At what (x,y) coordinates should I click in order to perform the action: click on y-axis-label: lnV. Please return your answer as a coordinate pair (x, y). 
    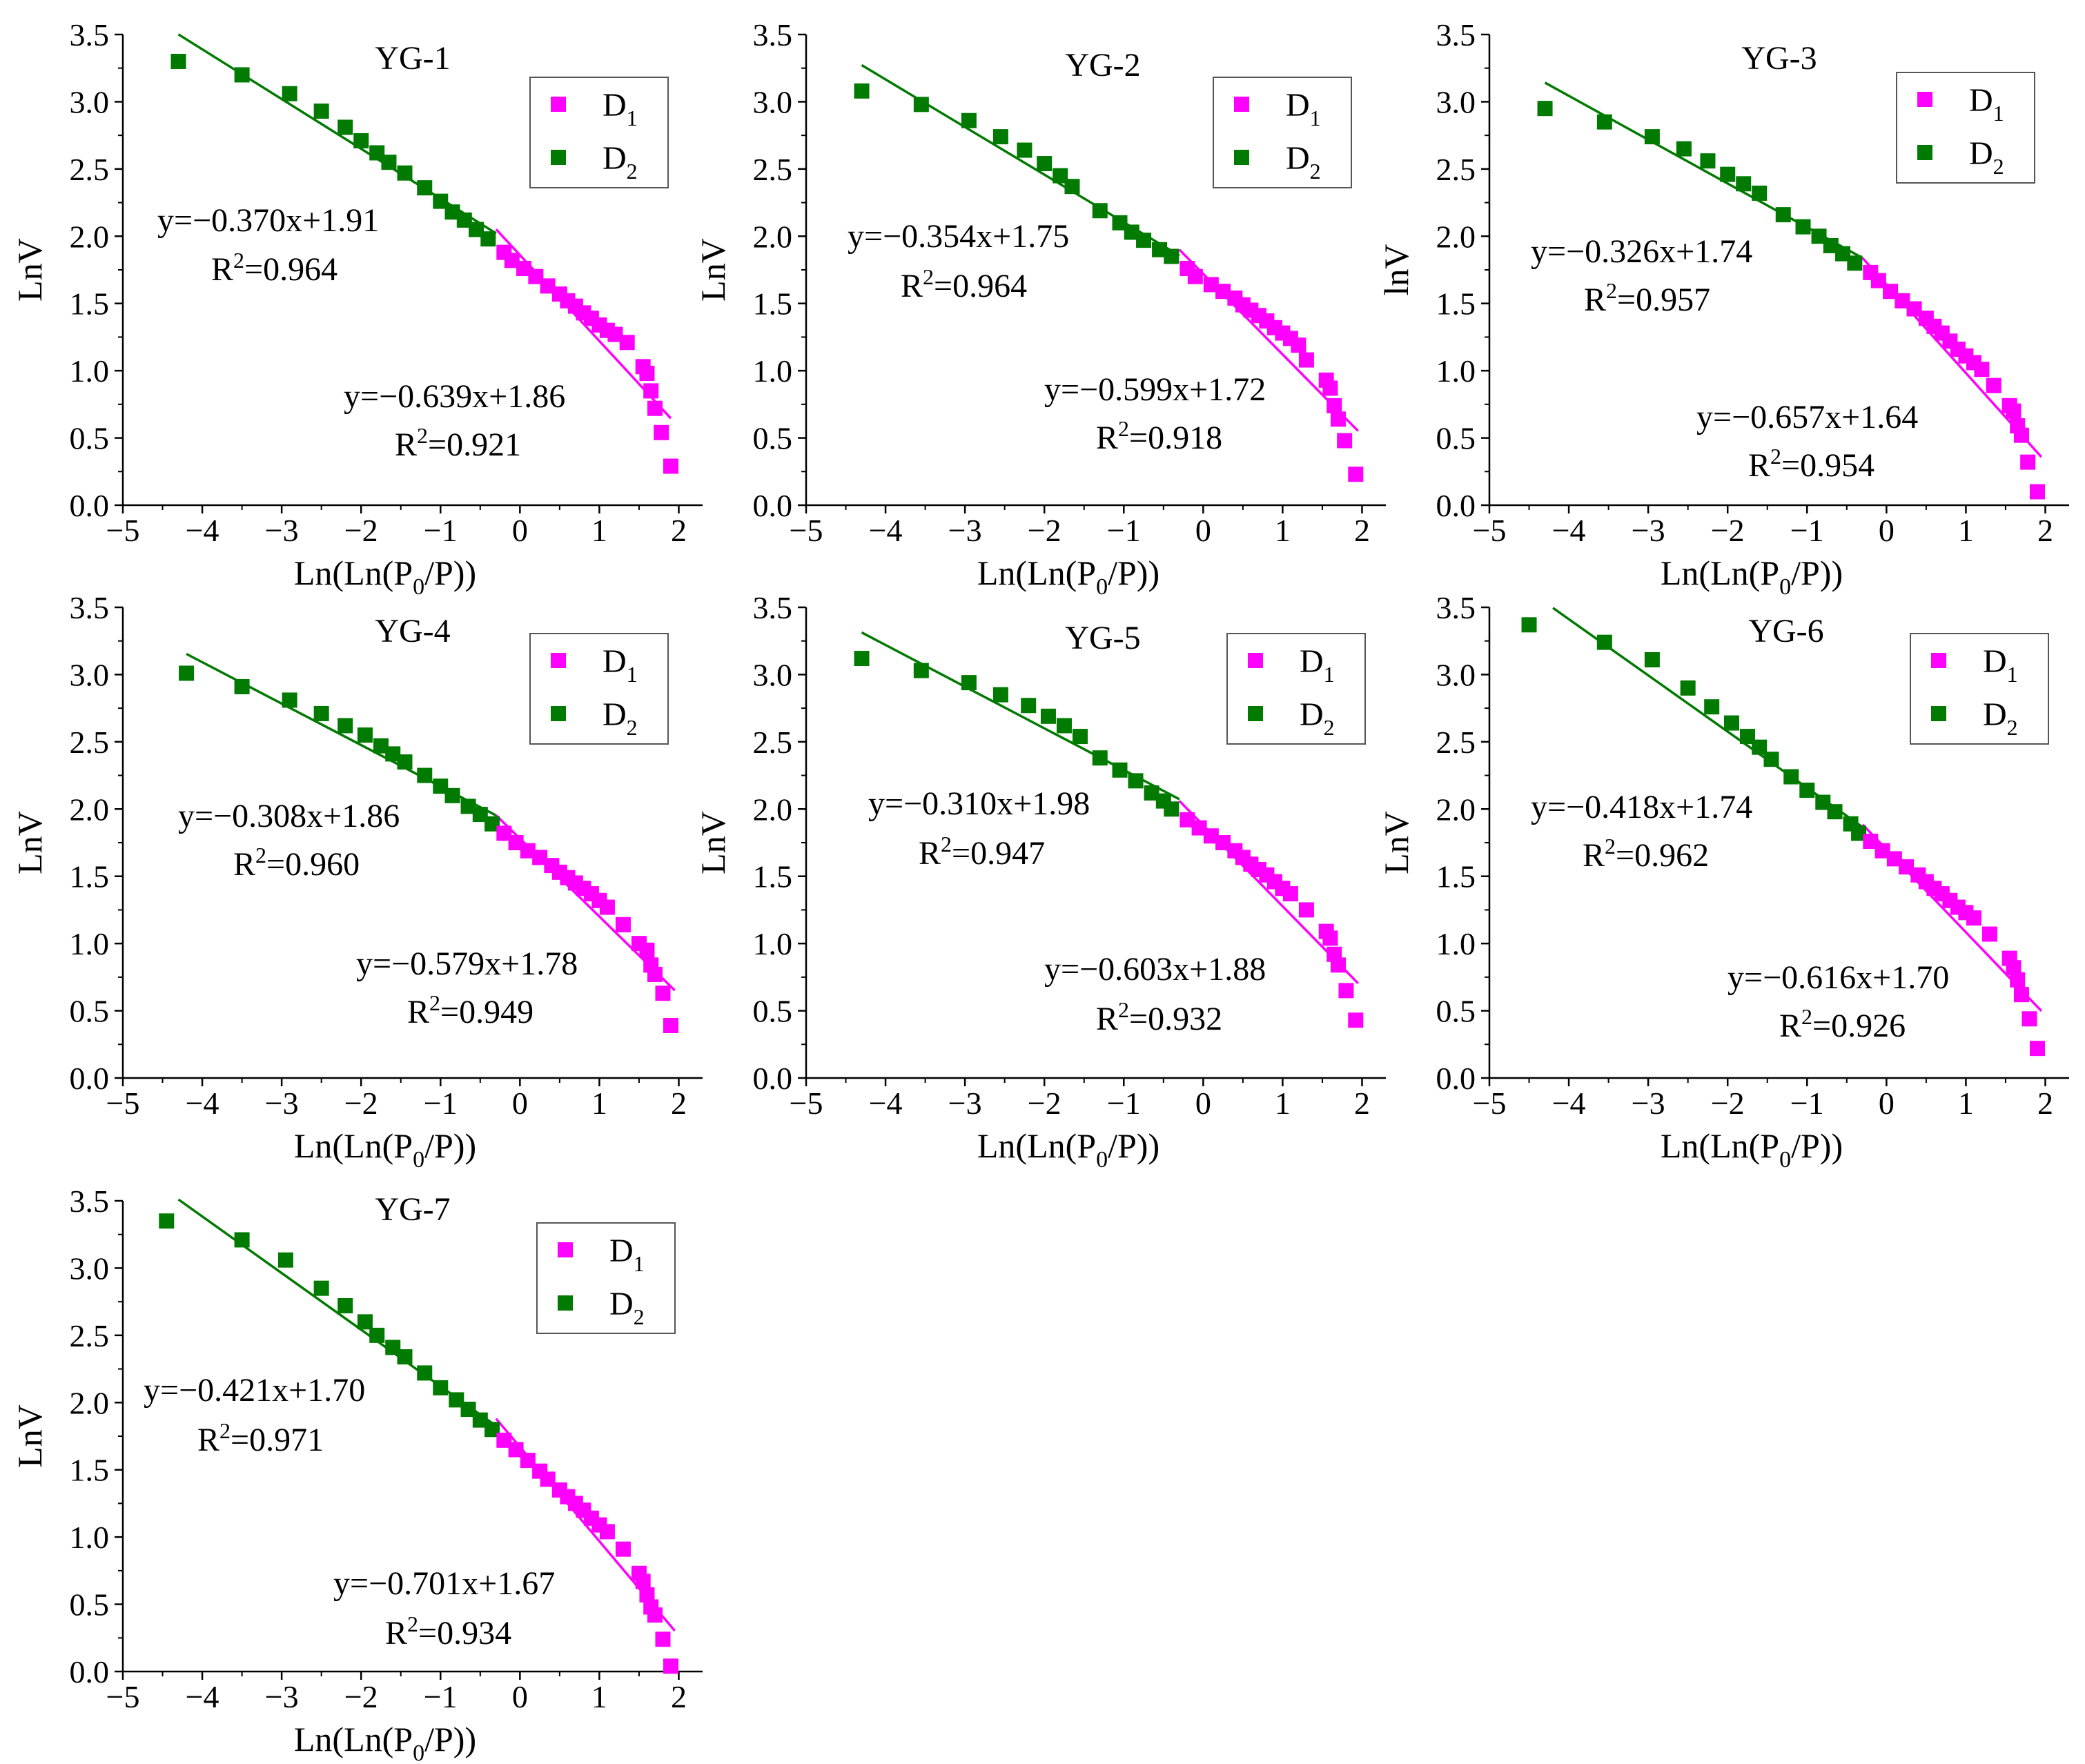
    Looking at the image, I should click on (1396, 270).